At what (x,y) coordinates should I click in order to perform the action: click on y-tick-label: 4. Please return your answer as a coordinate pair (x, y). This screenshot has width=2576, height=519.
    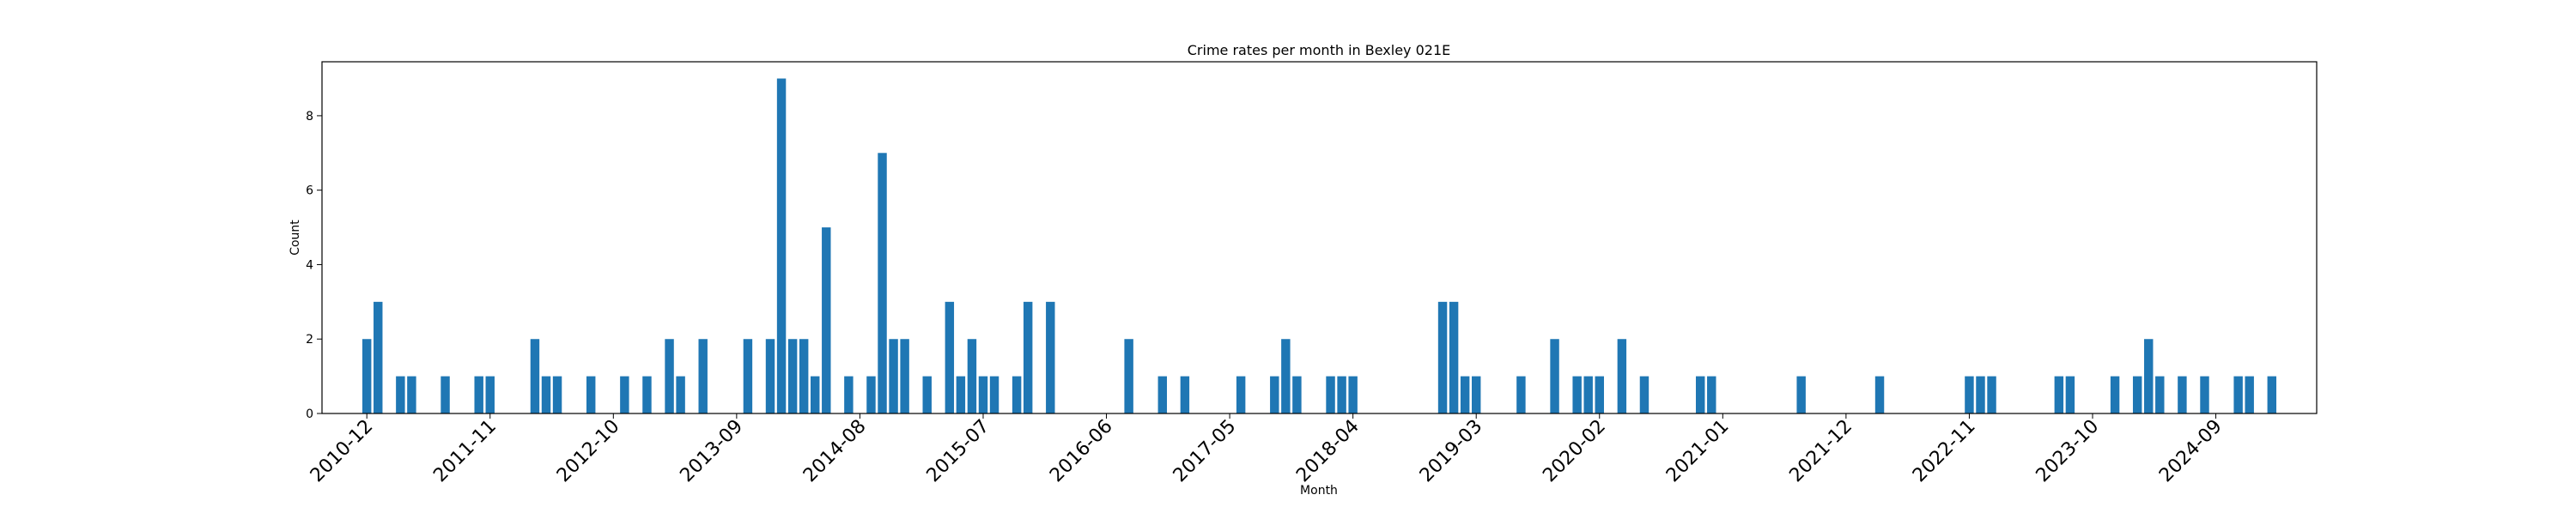
    Looking at the image, I should click on (310, 265).